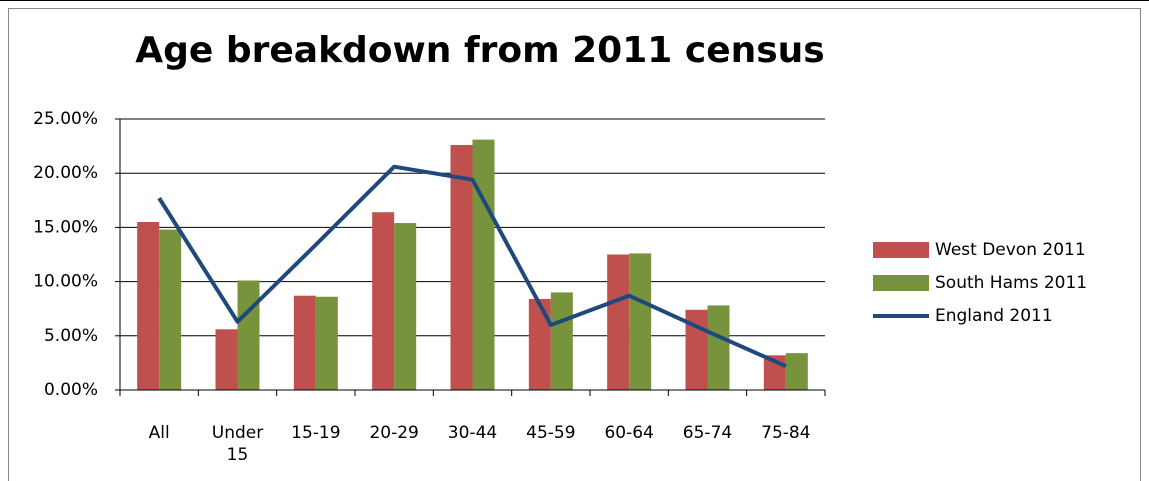 This screenshot has width=1149, height=481. What do you see at coordinates (1010, 250) in the screenshot?
I see `legend-label: West Devon 2011` at bounding box center [1010, 250].